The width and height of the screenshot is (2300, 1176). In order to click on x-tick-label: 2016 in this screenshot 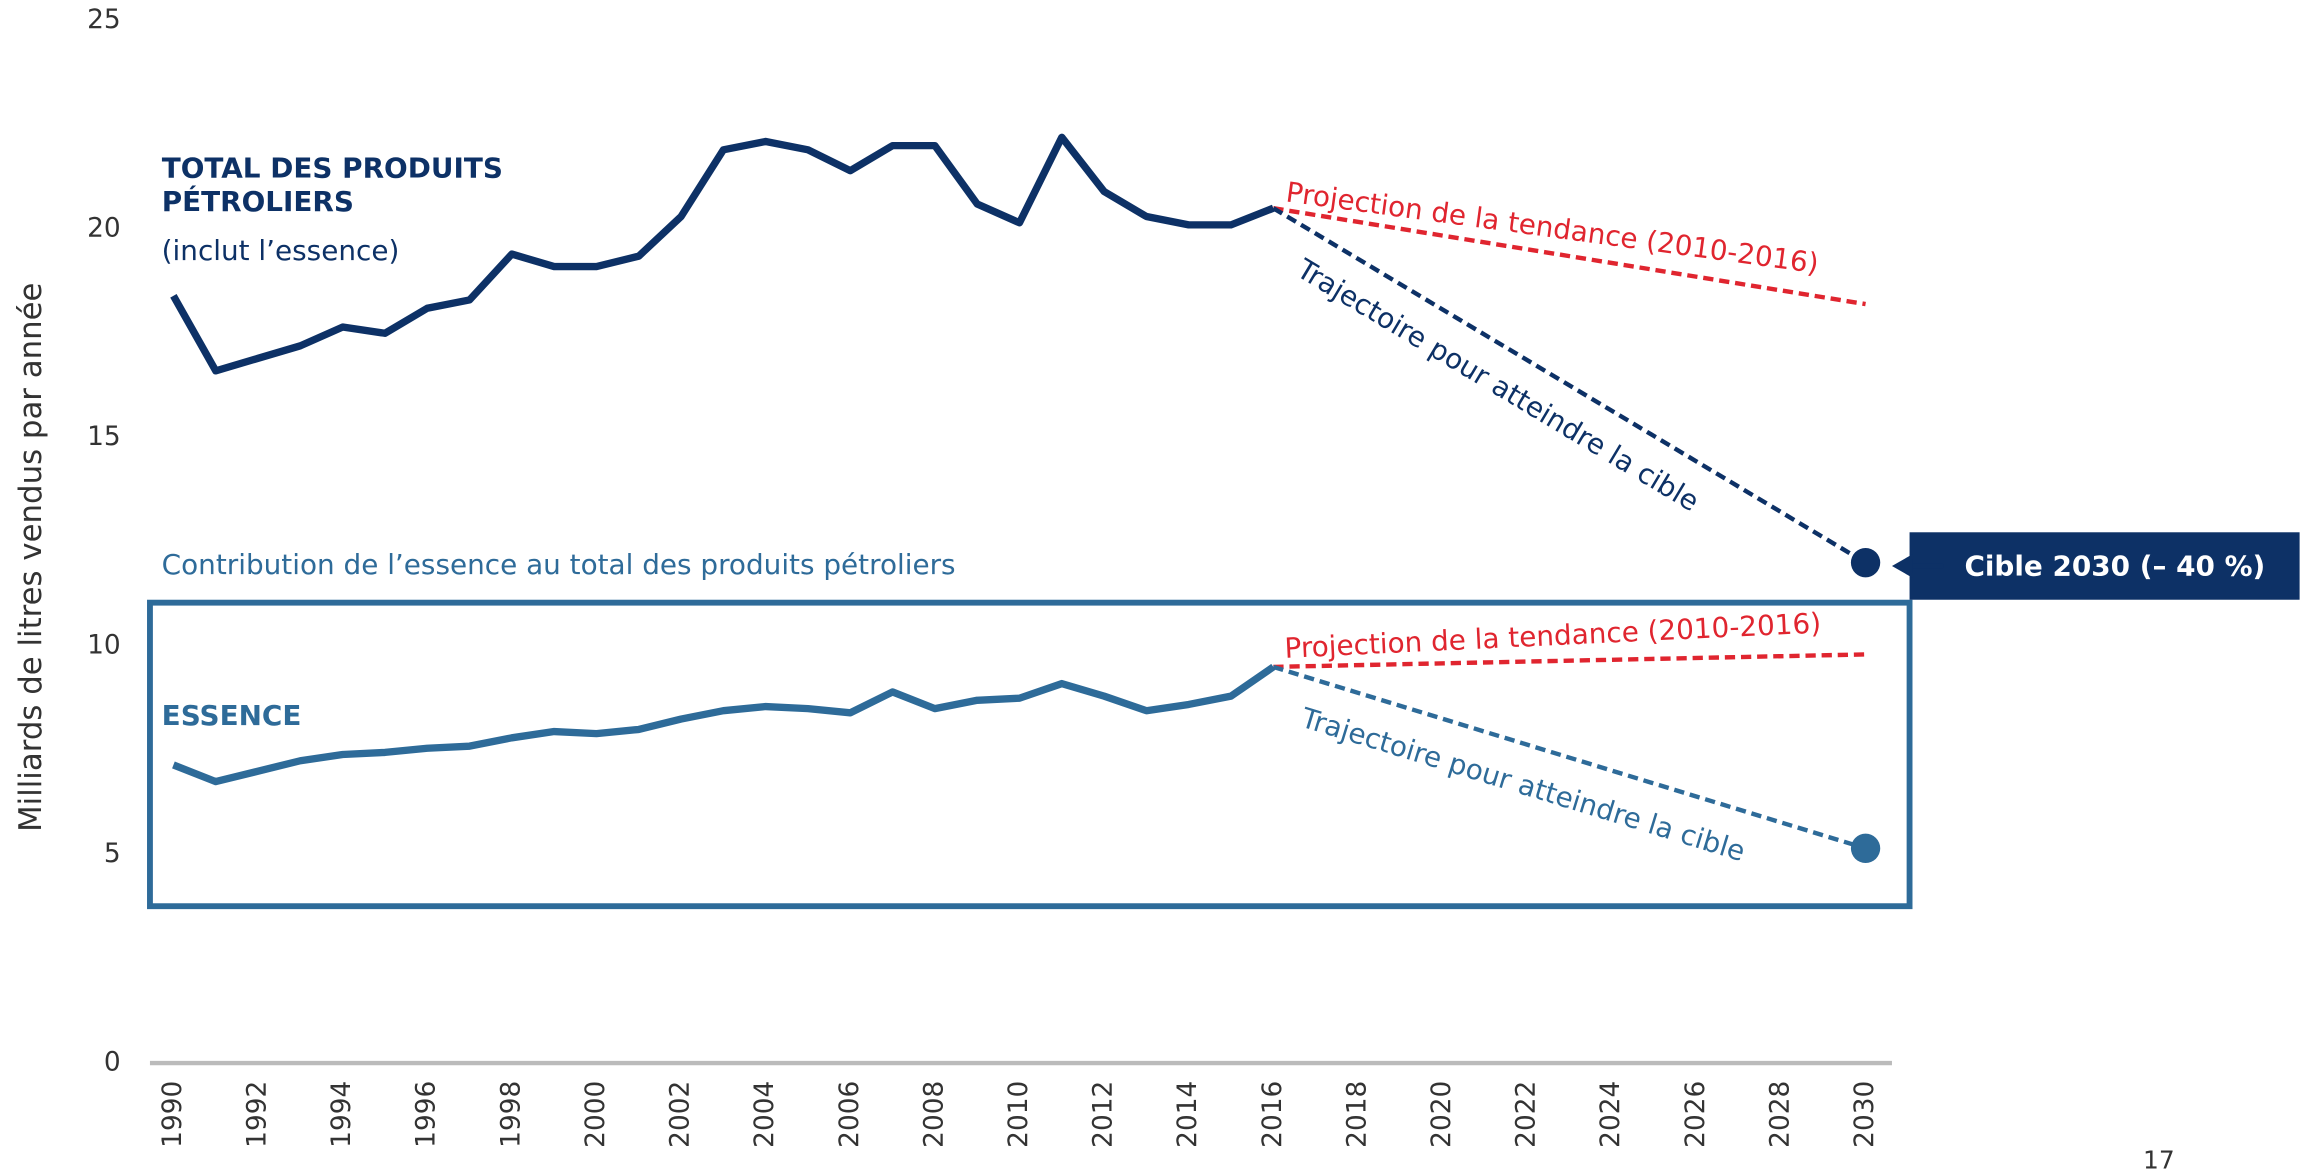, I will do `click(1273, 1114)`.